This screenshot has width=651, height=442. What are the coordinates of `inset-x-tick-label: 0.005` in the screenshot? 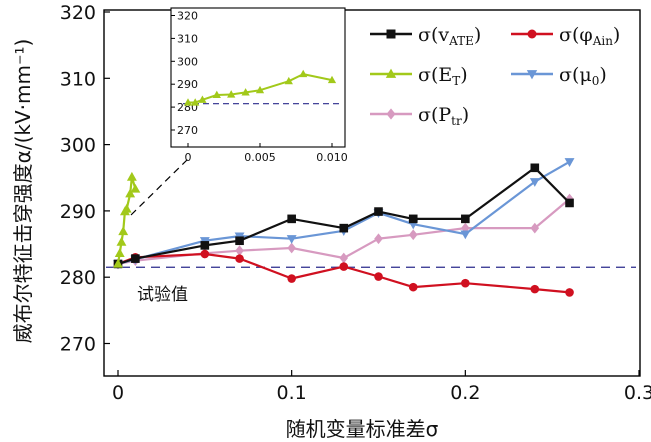 It's located at (260, 157).